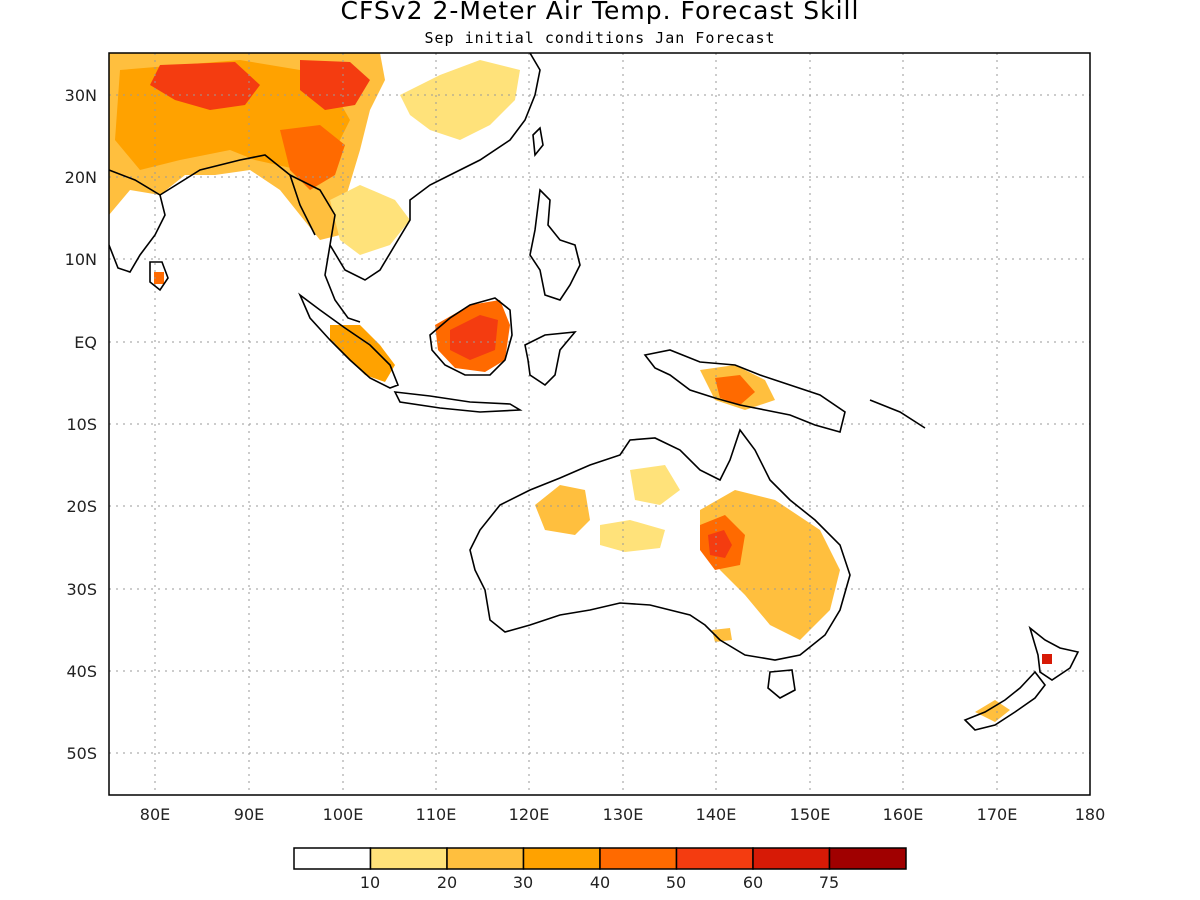 Image resolution: width=1200 pixels, height=900 pixels. Describe the element at coordinates (562, 510) in the screenshot. I see `skill-region-aus-west` at that location.